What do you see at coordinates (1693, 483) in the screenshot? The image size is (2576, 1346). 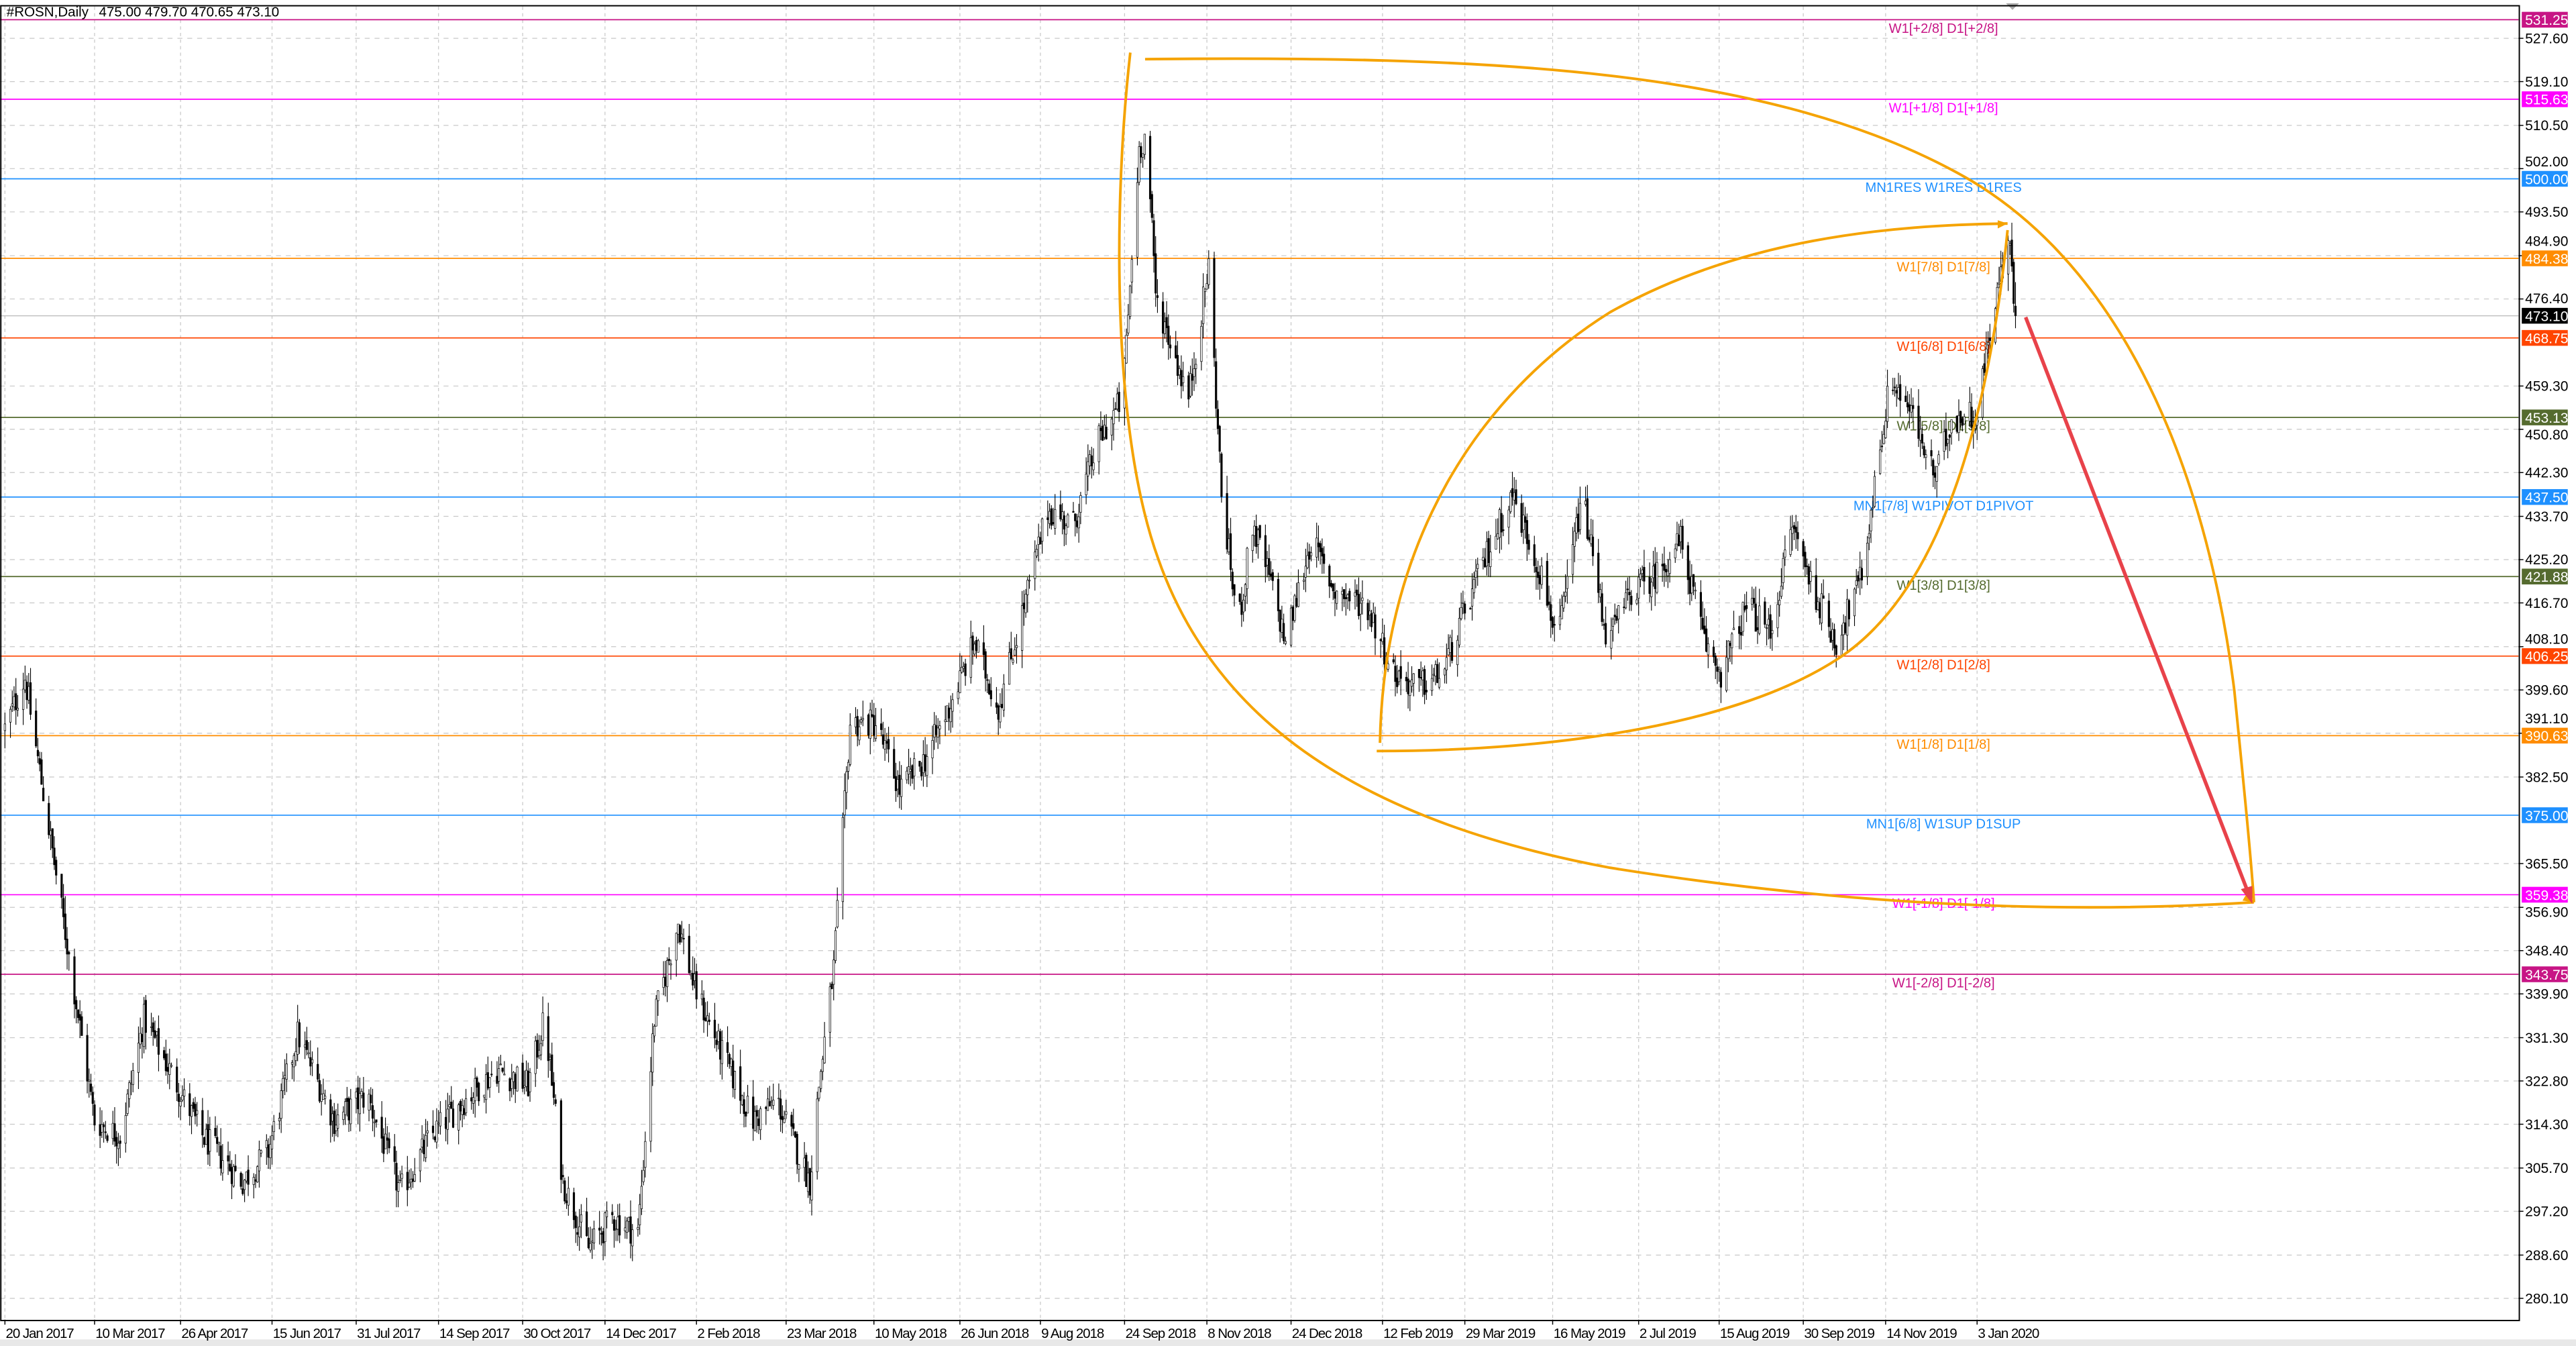 I see `inner-top-curve` at bounding box center [1693, 483].